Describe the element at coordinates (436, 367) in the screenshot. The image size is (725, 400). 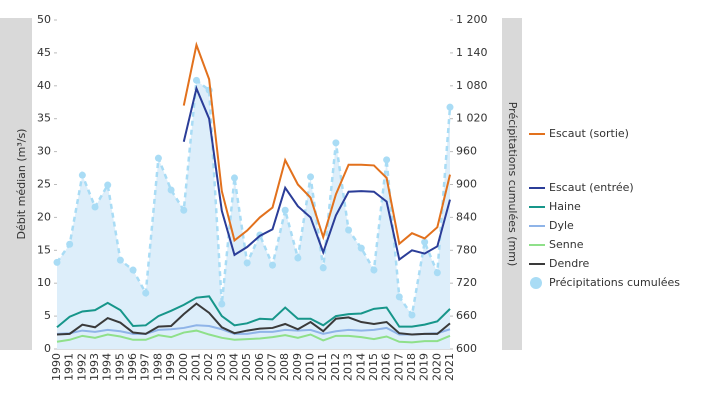
I see `x-tick-label: 2020` at that location.